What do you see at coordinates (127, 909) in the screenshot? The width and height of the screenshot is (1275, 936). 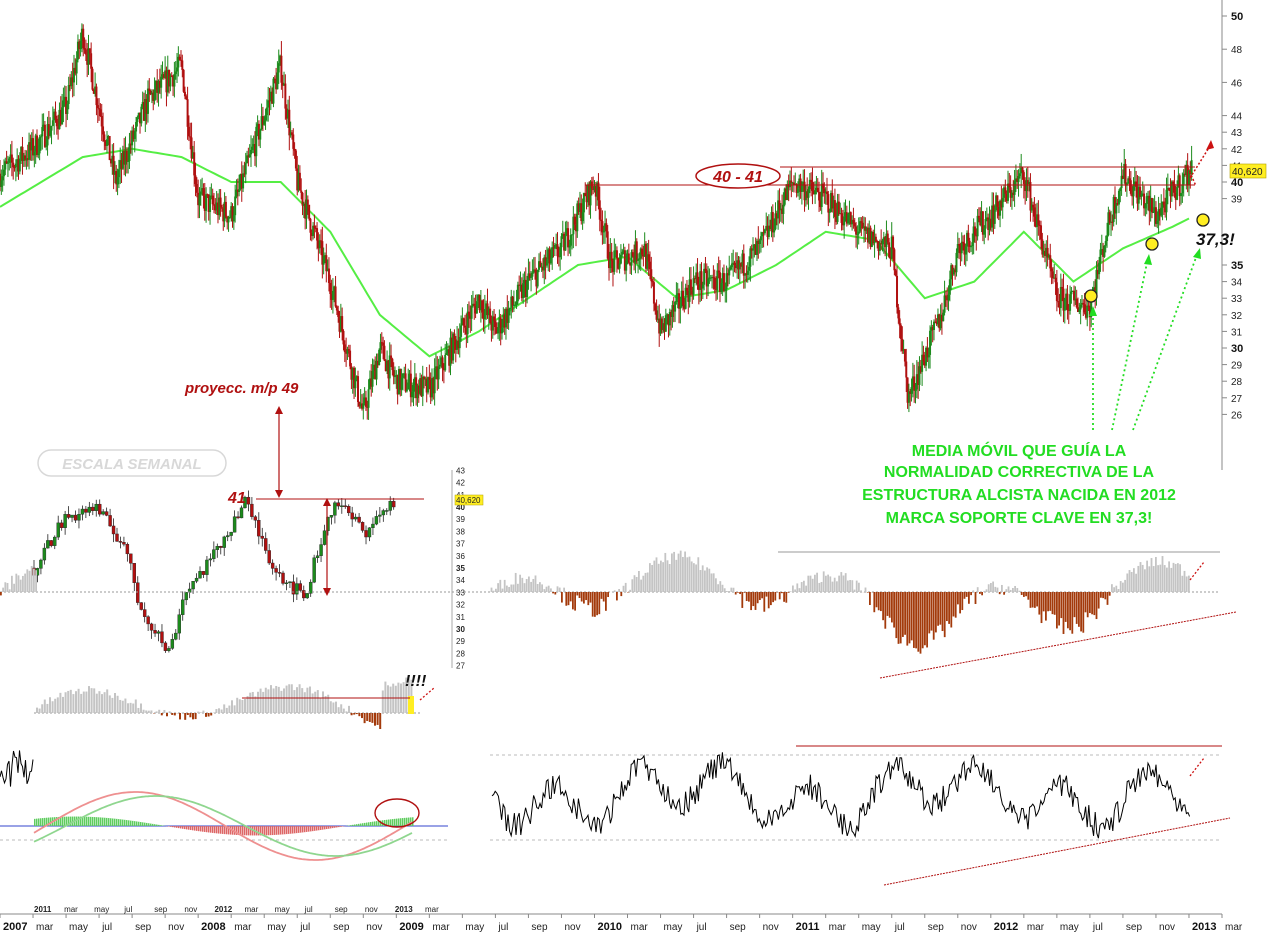 I see `weekly-x-tick-label: jul` at bounding box center [127, 909].